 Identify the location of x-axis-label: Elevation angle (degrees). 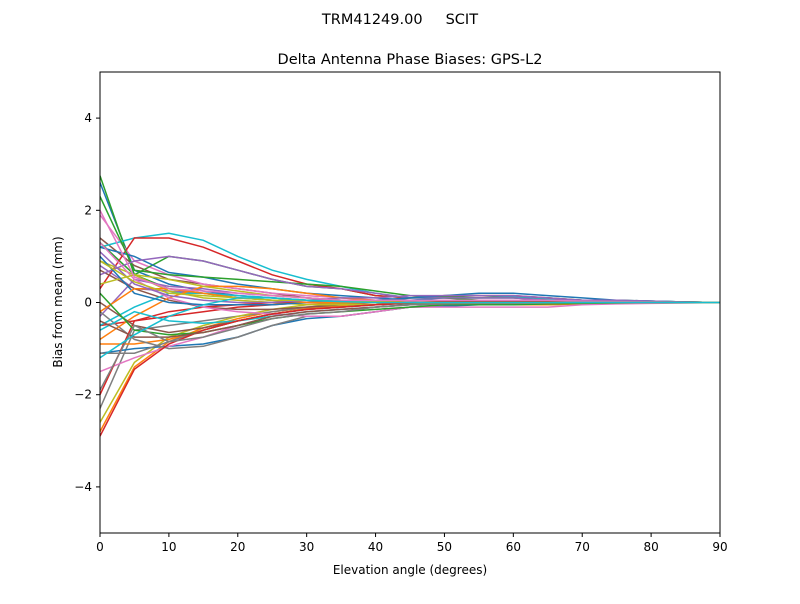
(410, 570).